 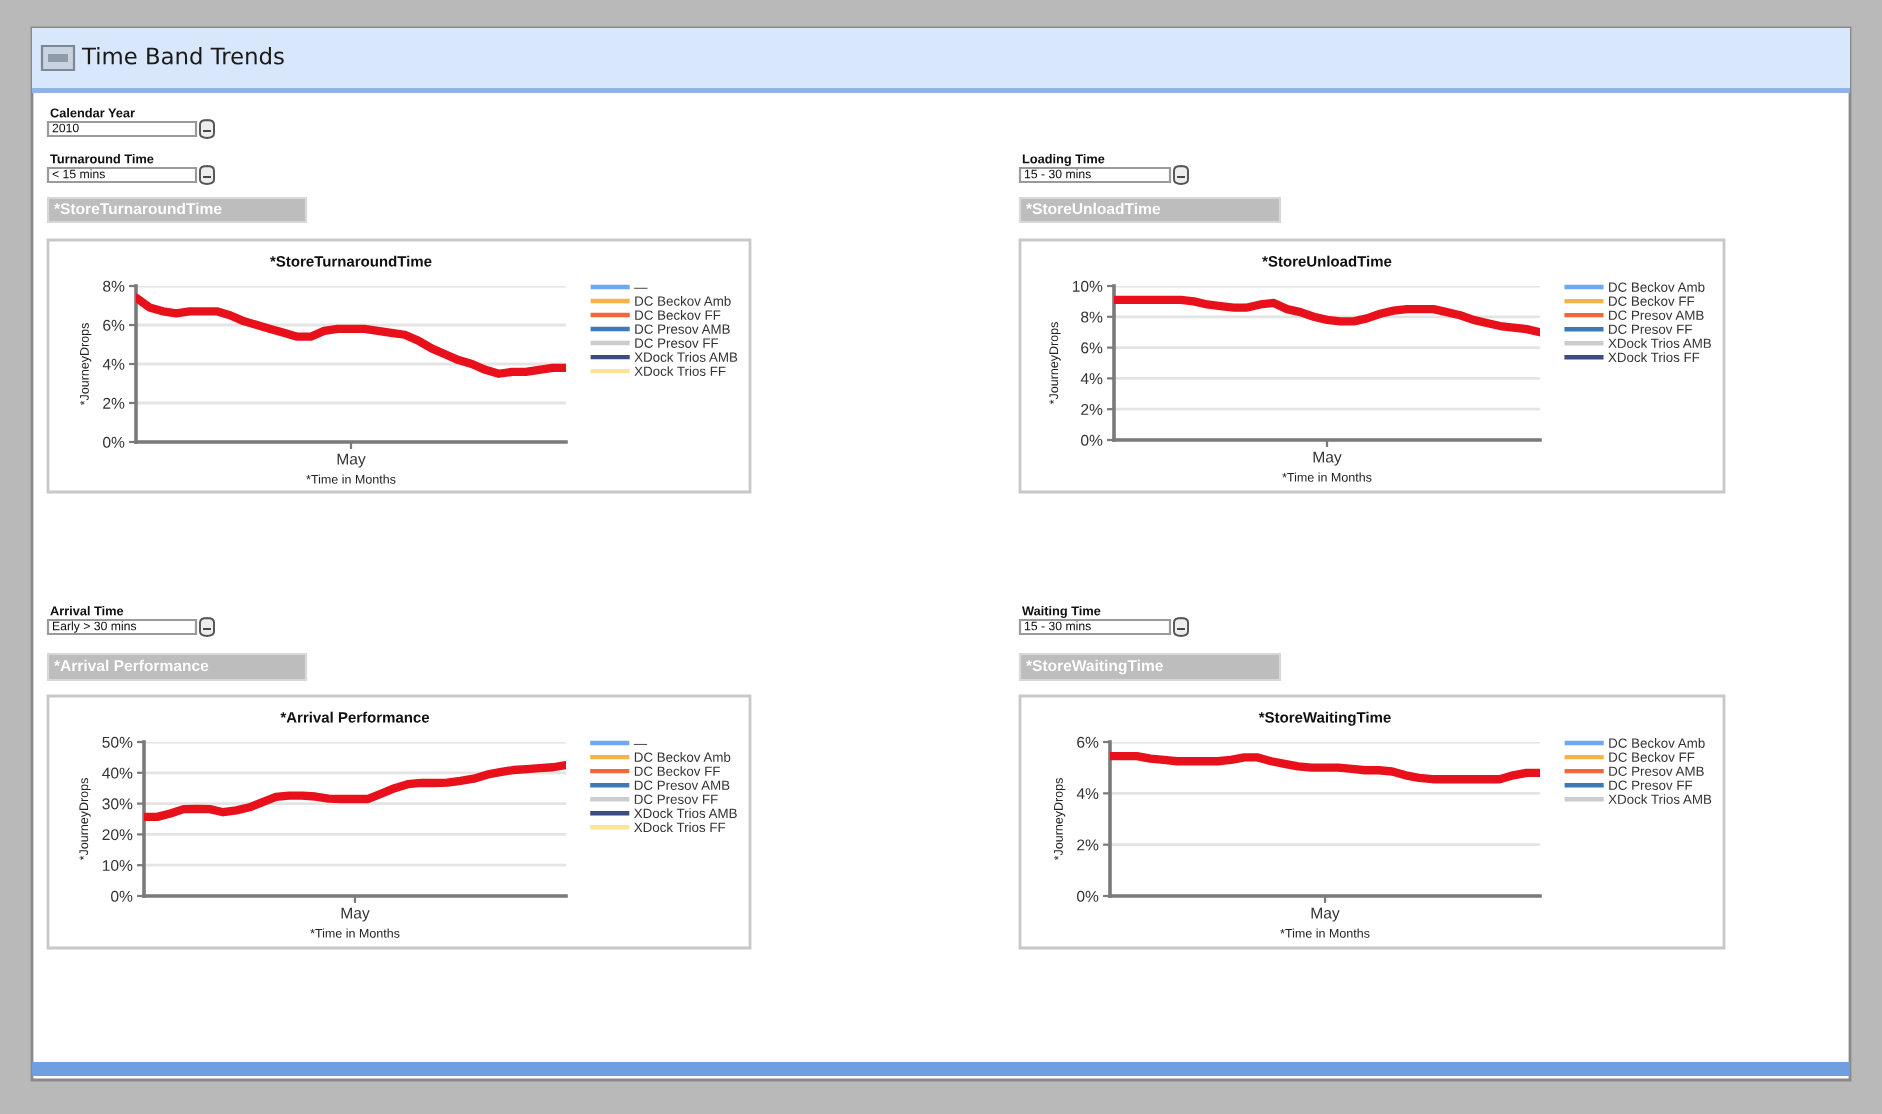 What do you see at coordinates (182, 55) in the screenshot?
I see `text: Time Band Trends` at bounding box center [182, 55].